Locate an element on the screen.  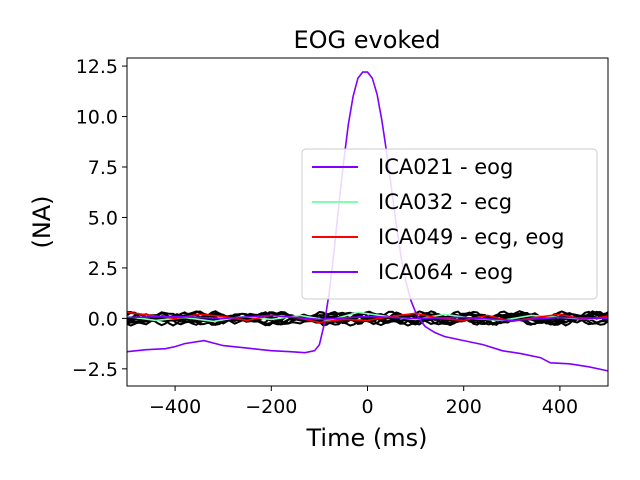
x-tick: 400 is located at coordinates (560, 402).